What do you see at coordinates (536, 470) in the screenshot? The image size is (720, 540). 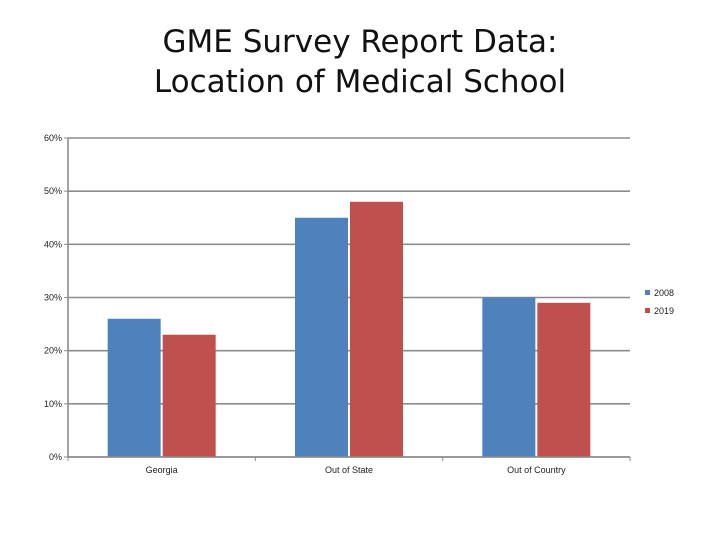 I see `x-tick-label: Out of Country` at bounding box center [536, 470].